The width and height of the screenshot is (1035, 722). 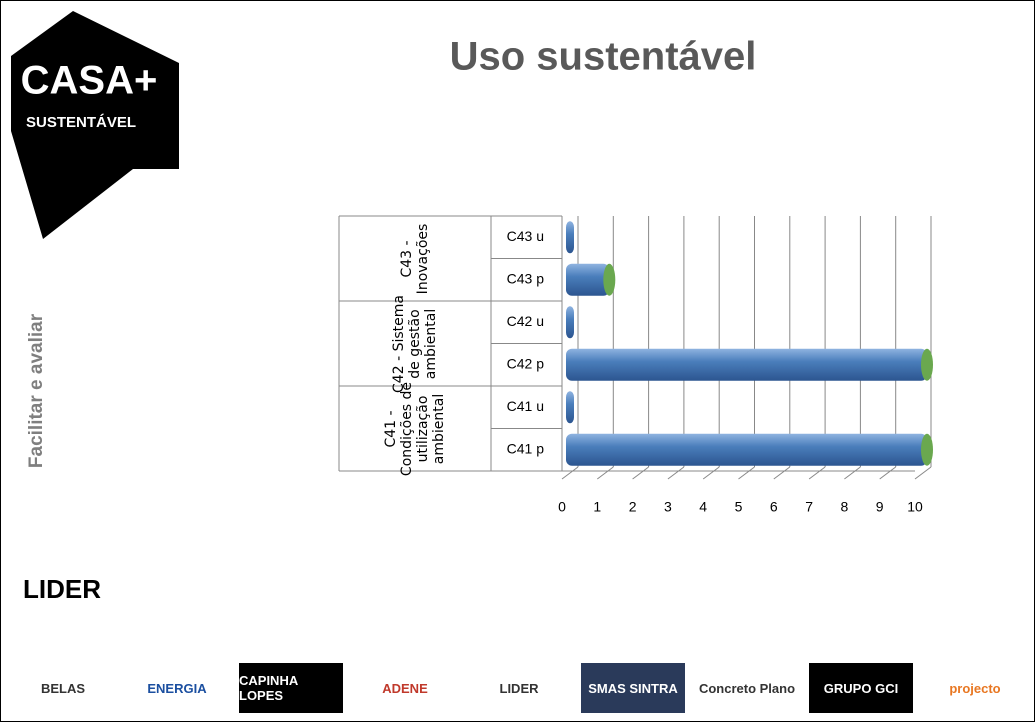 I want to click on y-tick-label: C41 u, so click(x=525, y=406).